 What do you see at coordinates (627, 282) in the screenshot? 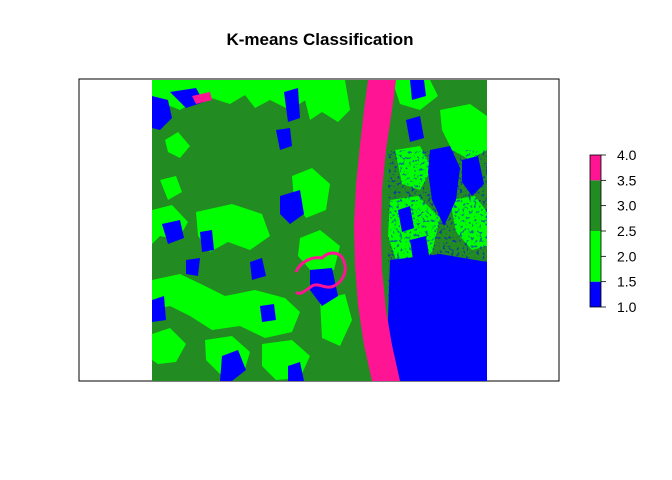
I see `legend-tick-label: 1.5` at bounding box center [627, 282].